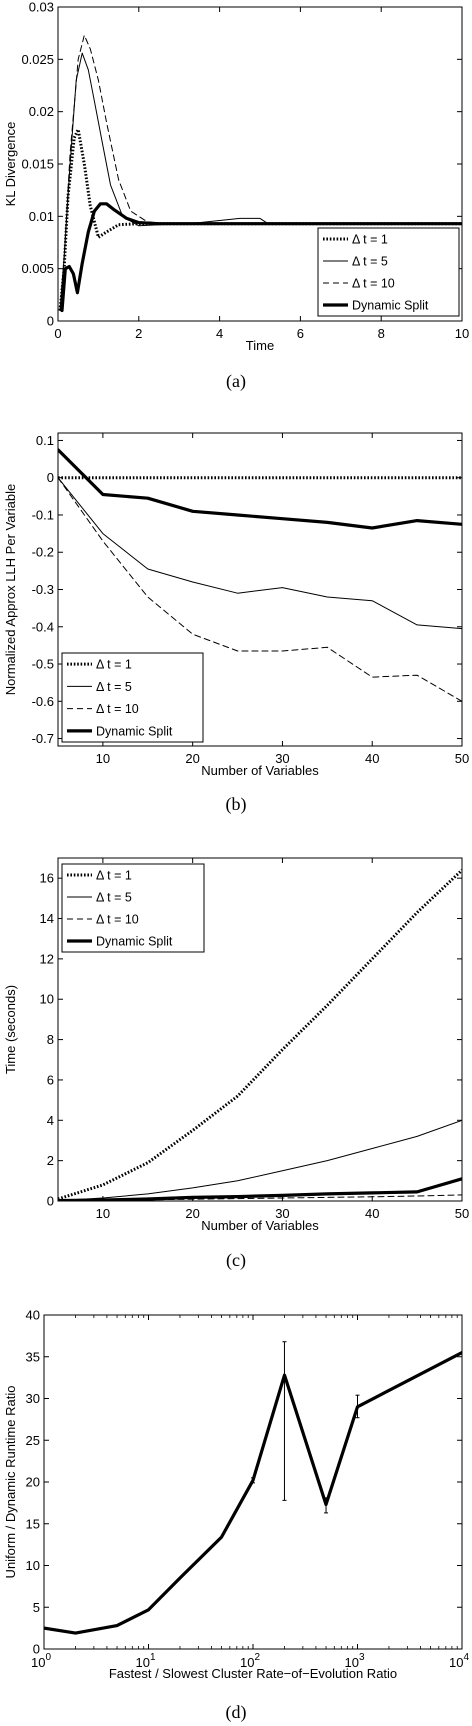  I want to click on y-tick-label: 12, so click(47, 958).